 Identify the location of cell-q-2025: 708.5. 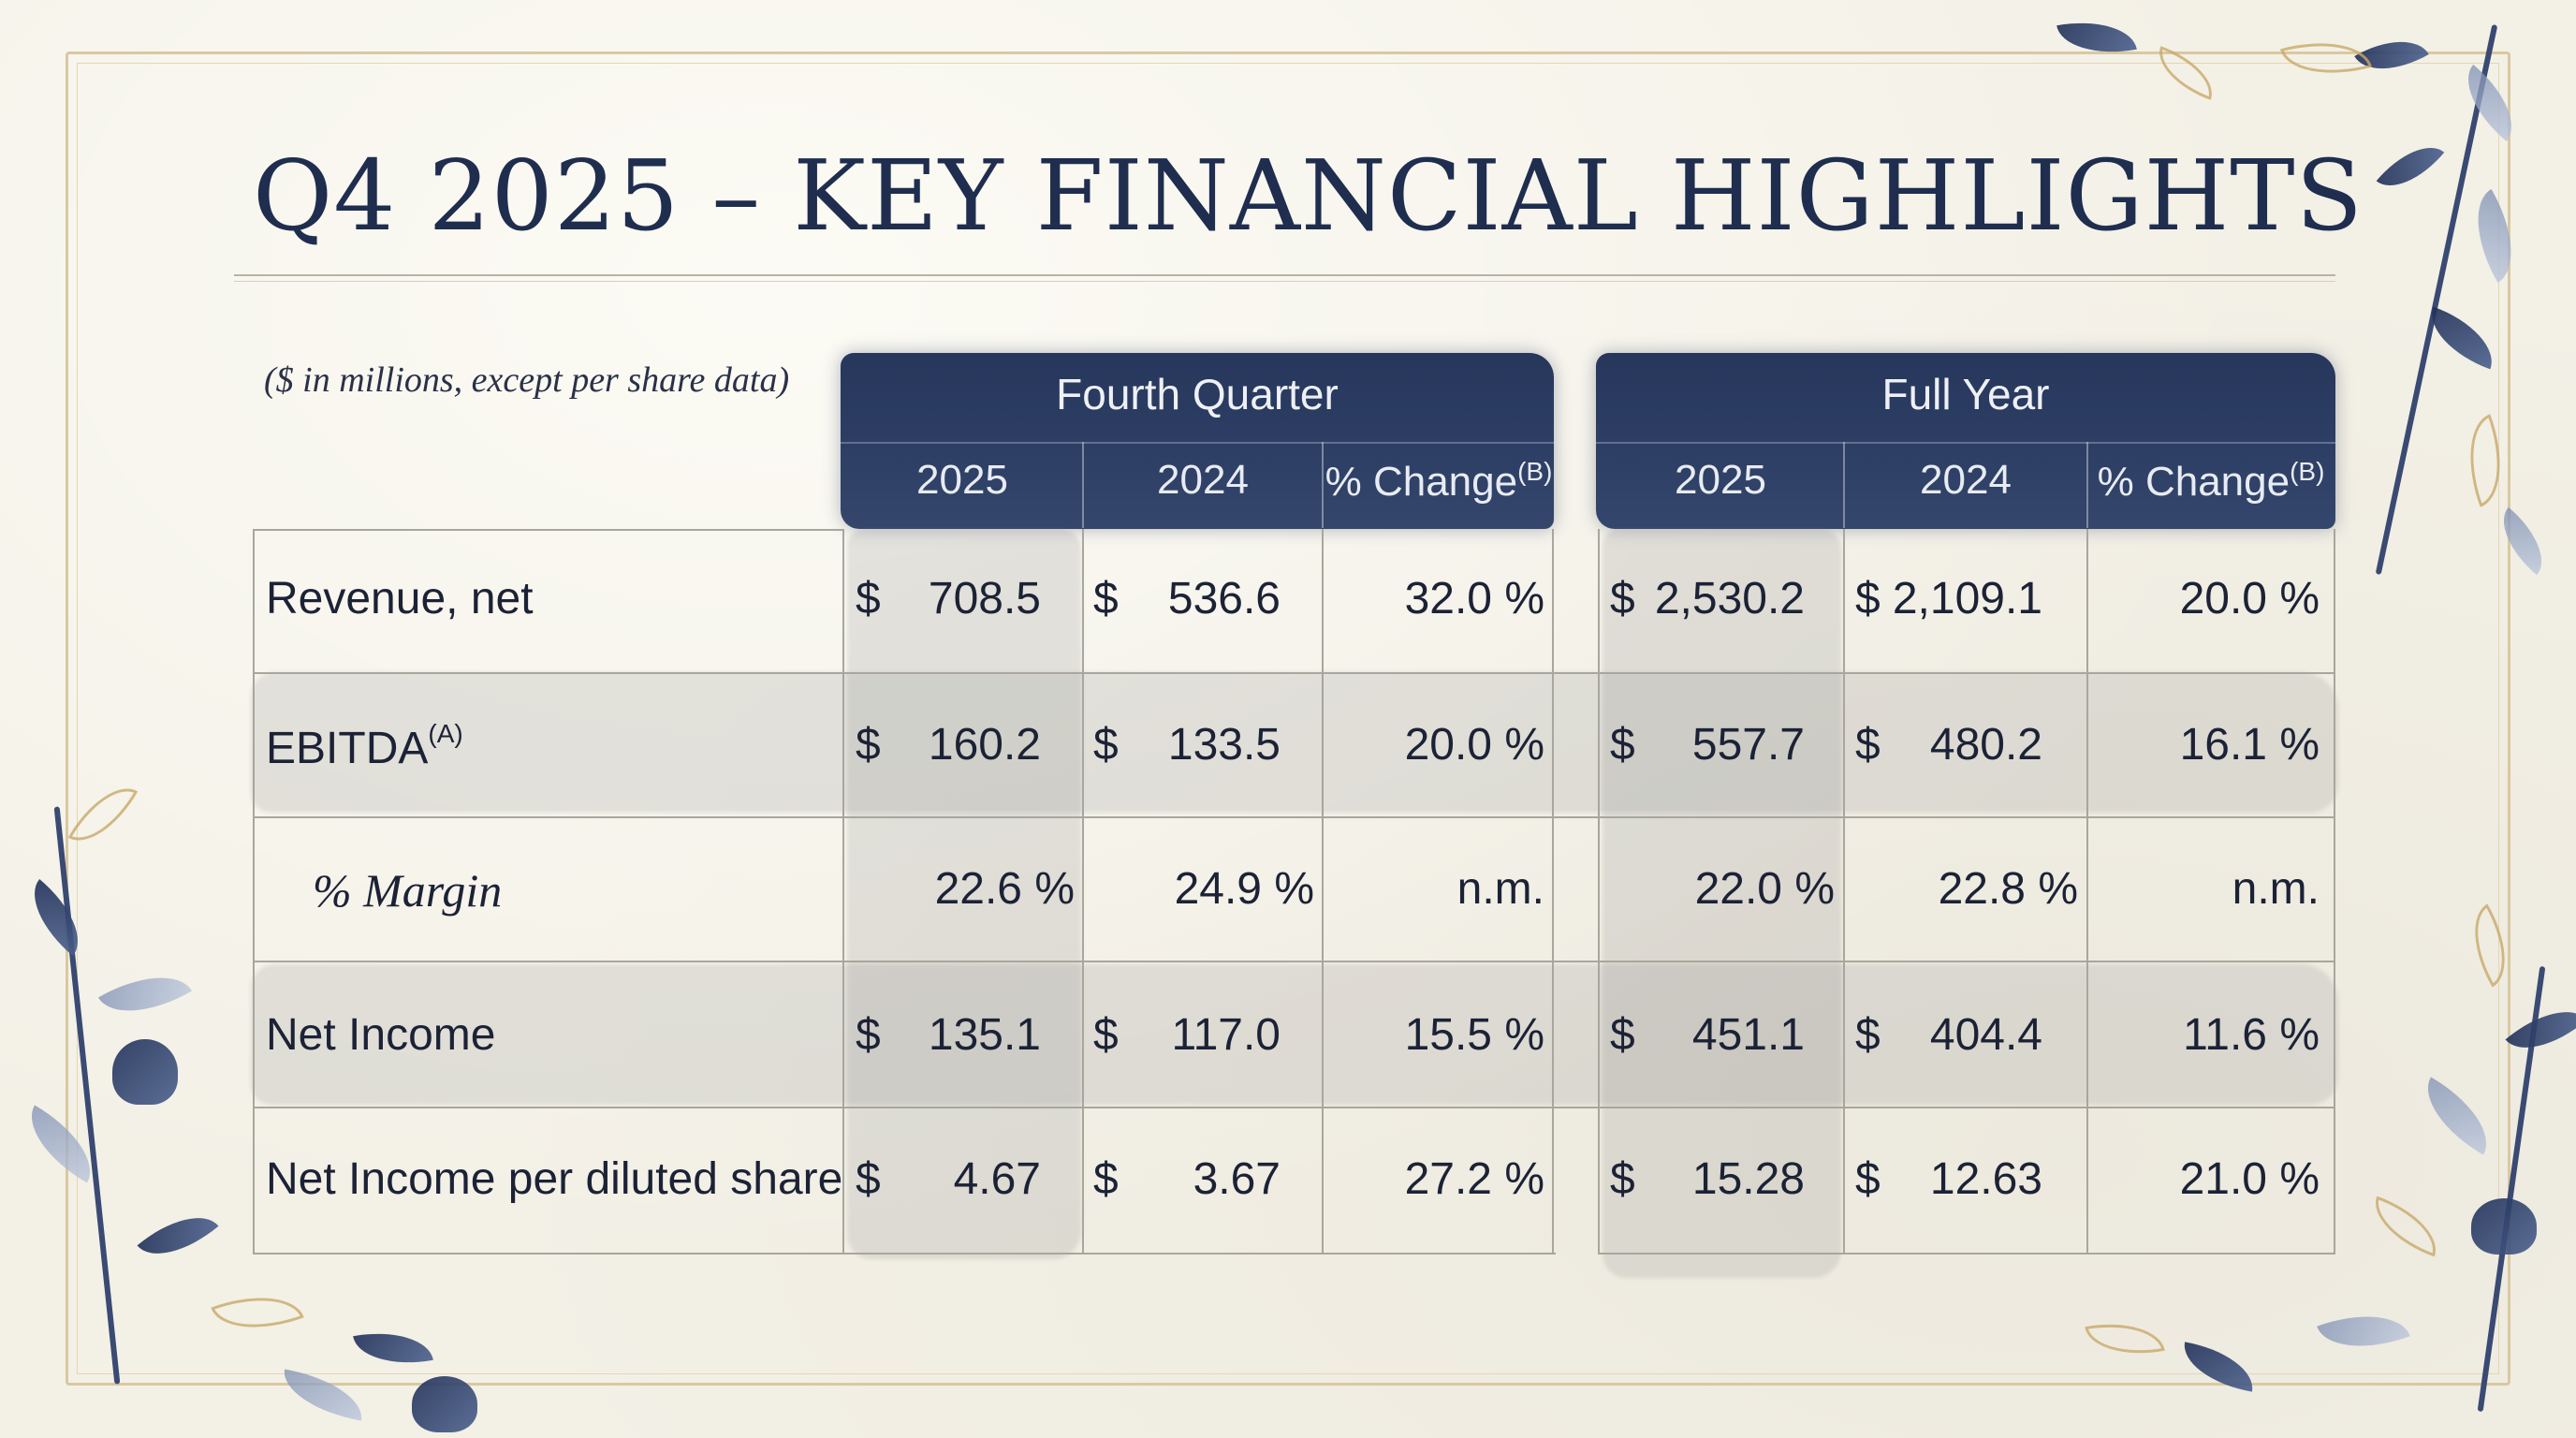
(984, 599).